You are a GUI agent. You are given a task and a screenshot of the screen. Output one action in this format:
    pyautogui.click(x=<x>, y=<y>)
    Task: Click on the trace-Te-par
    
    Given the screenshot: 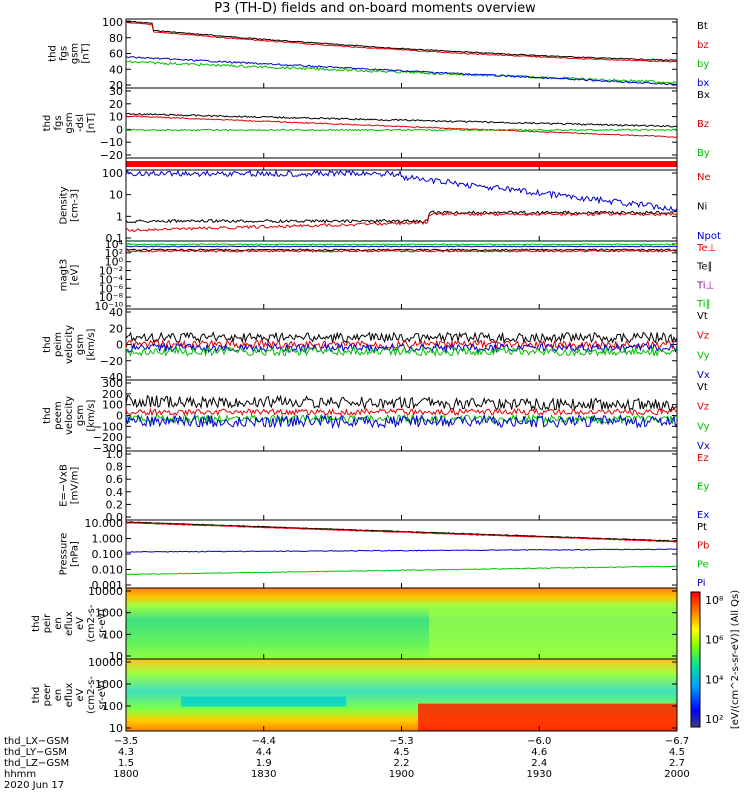 What is the action you would take?
    pyautogui.click(x=402, y=250)
    